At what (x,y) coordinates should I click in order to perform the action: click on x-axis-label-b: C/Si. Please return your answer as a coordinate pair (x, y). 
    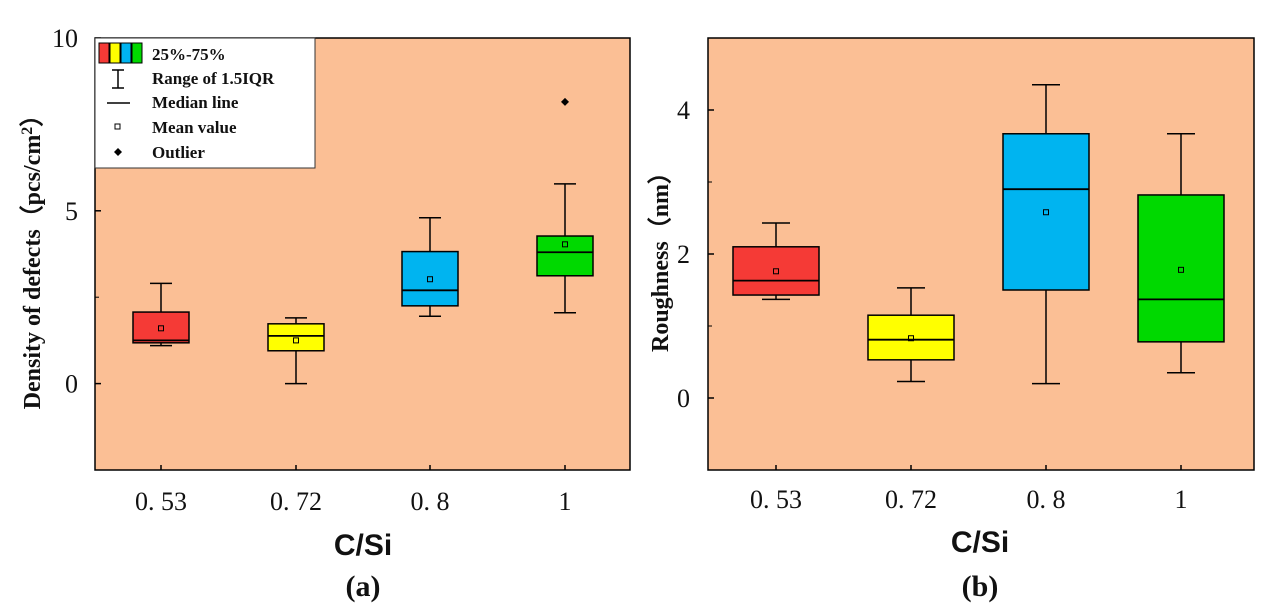
    Looking at the image, I should click on (980, 542).